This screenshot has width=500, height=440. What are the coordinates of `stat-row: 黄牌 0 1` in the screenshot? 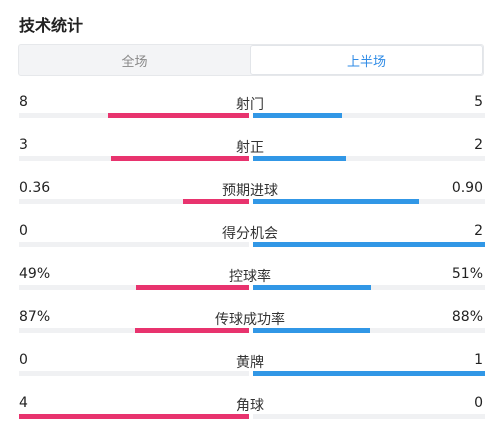 It's located at (250, 373).